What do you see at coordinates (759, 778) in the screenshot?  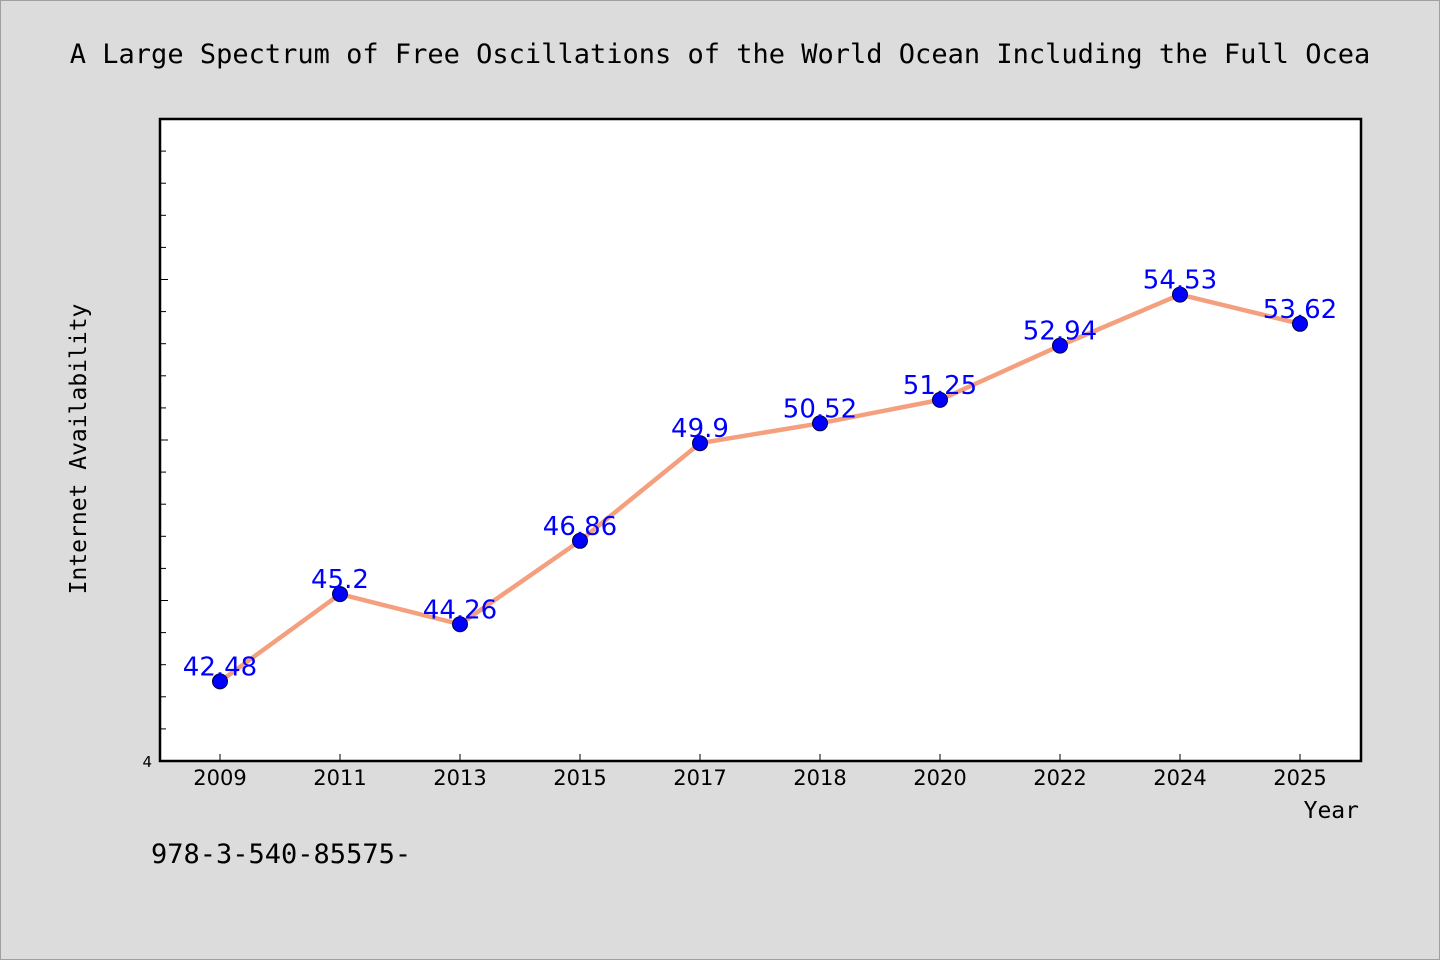 I see `x-tick-labels: 2009 2011 2013 2015 2017 2018 2020 2022 2024 2025` at bounding box center [759, 778].